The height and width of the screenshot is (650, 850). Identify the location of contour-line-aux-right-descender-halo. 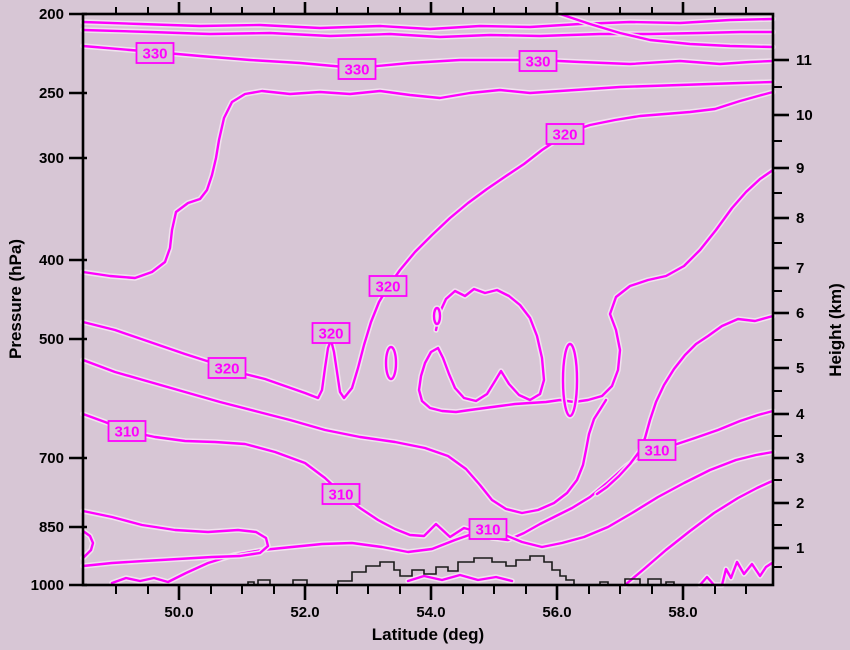
(685, 405).